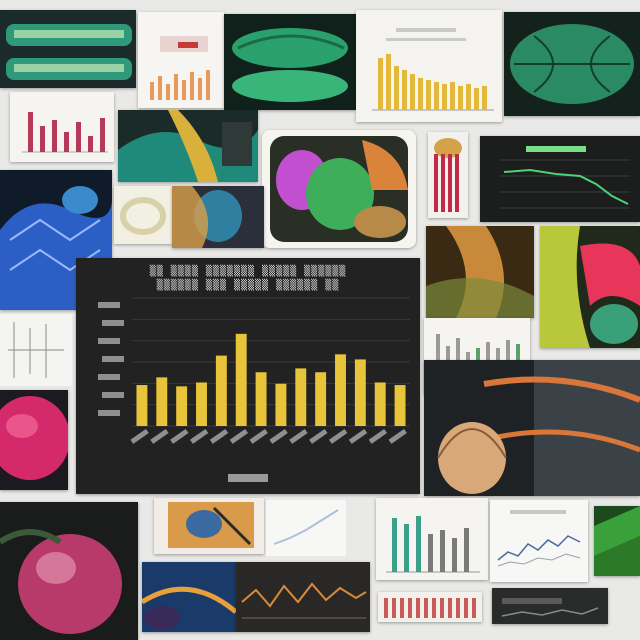  Describe the element at coordinates (218, 217) in the screenshot. I see `orange-teal-figure-image` at that location.